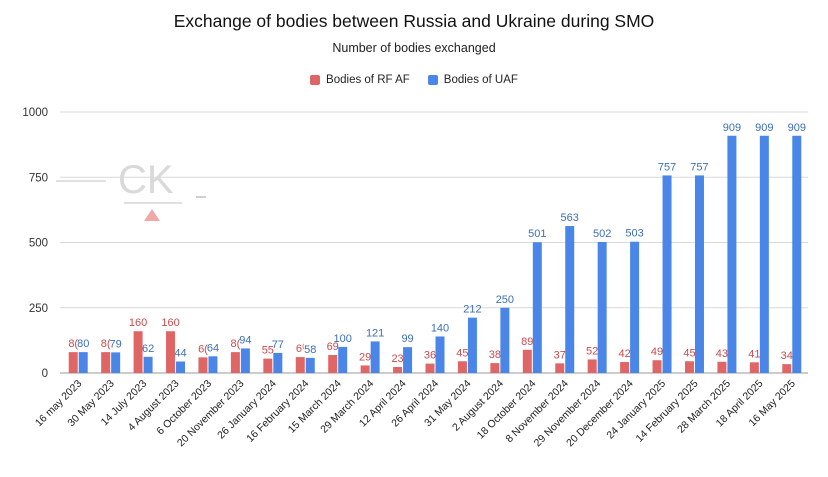  Describe the element at coordinates (83, 344) in the screenshot. I see `data-label-uaf: 80` at that location.